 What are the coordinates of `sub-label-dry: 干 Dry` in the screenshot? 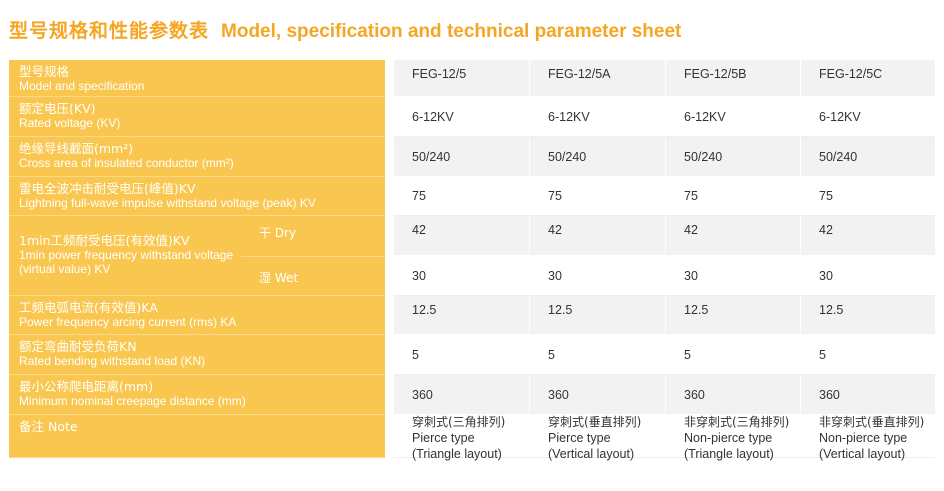 It's located at (278, 233).